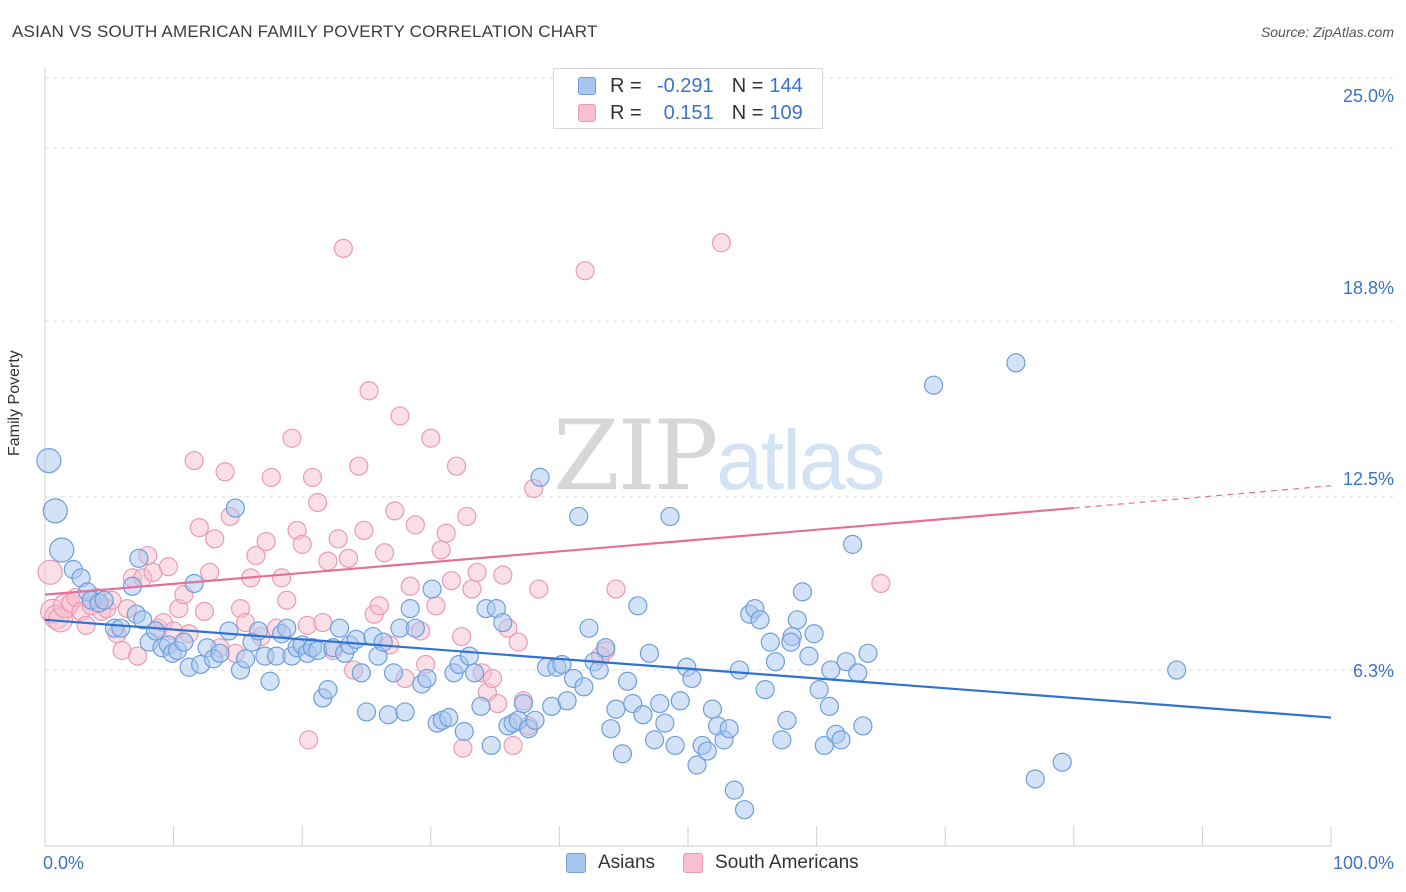  What do you see at coordinates (786, 85) in the screenshot?
I see `asians-n-value: 144` at bounding box center [786, 85].